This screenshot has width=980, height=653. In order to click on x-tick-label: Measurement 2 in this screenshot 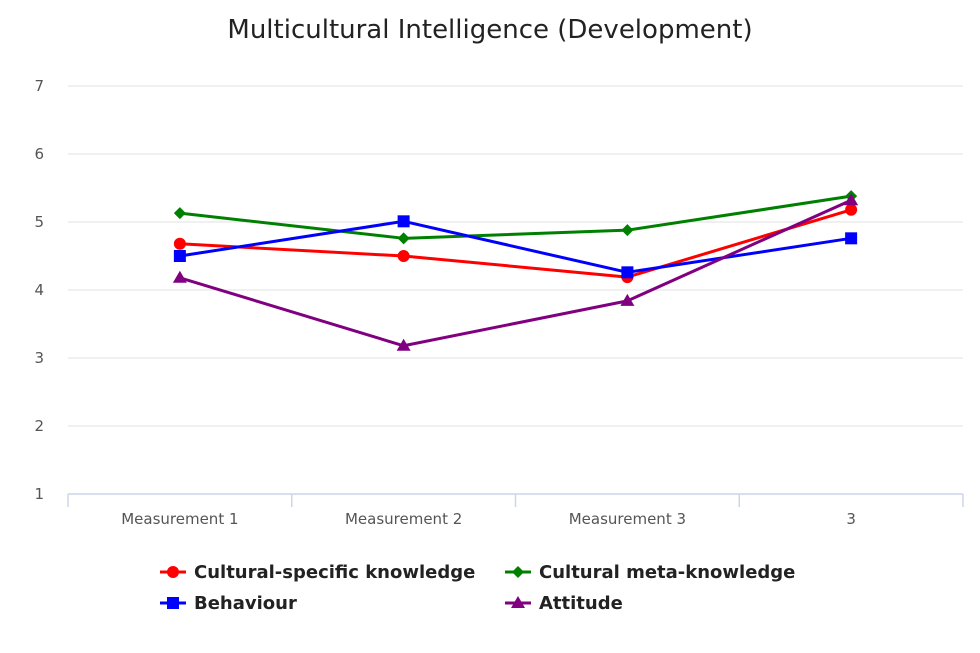, I will do `click(403, 519)`.